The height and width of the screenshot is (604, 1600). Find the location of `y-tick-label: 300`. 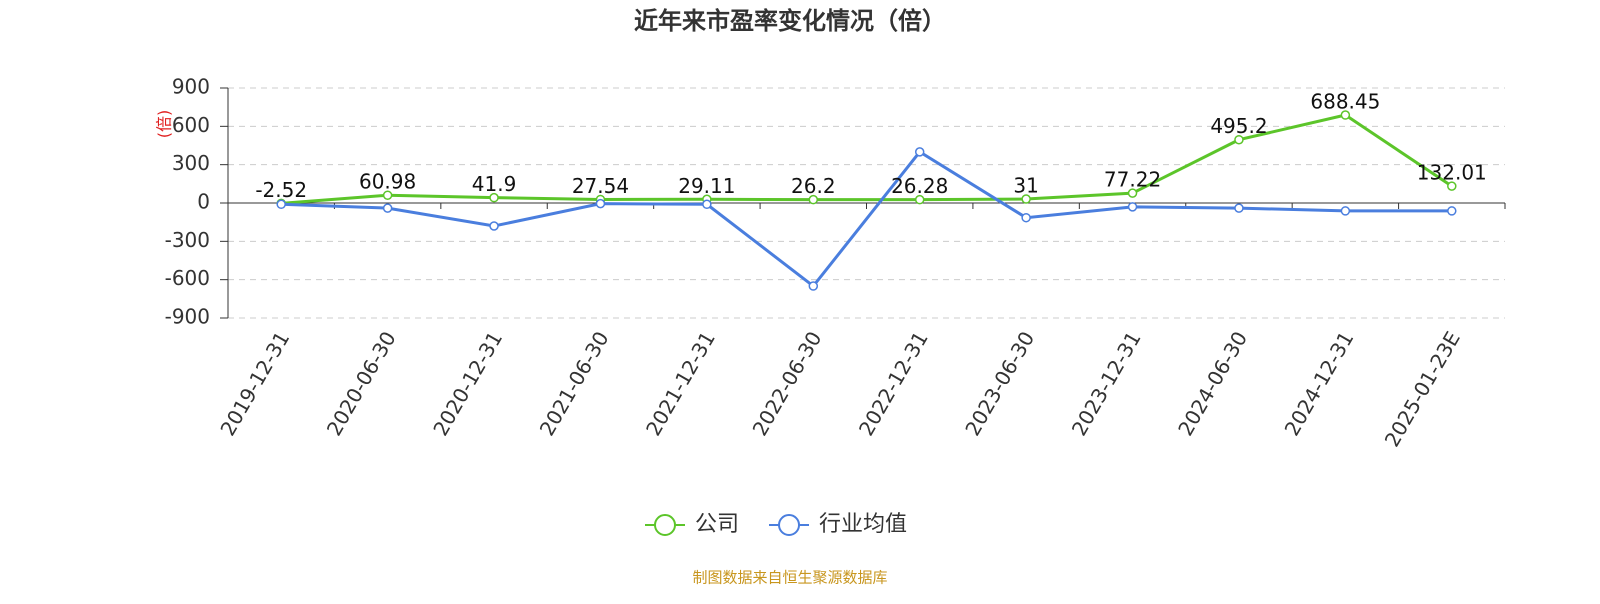

y-tick-label: 300 is located at coordinates (191, 163).